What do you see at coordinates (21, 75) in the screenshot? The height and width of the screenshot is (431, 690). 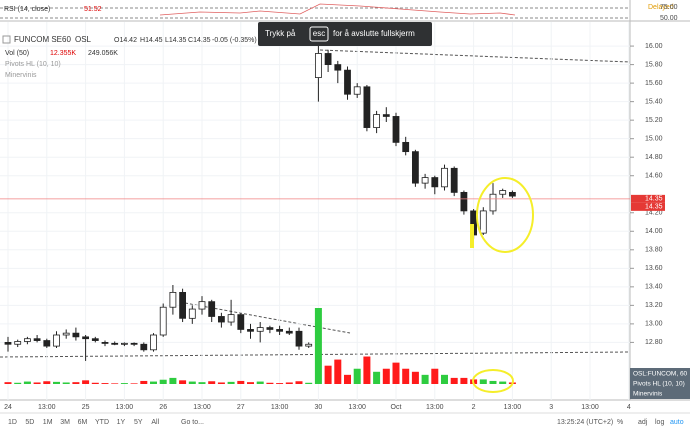 I see `indicator: Minervinis` at bounding box center [21, 75].